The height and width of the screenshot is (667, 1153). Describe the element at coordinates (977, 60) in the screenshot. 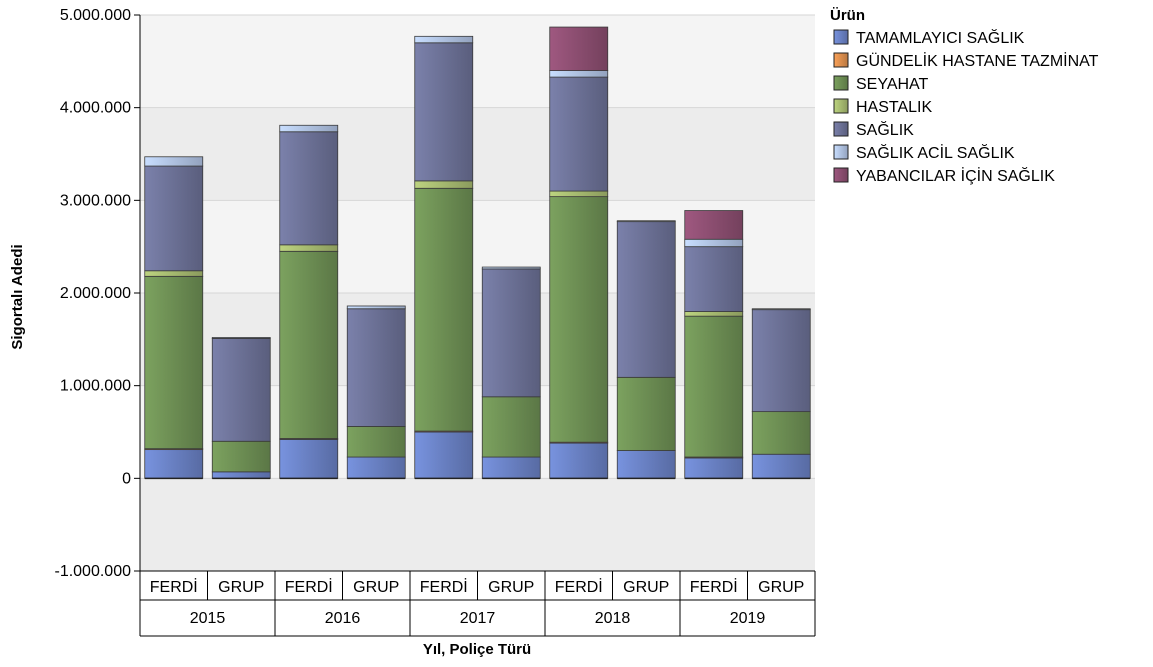

I see `legend-label: GÜNDELİK HASTANE TAZMİNAT` at that location.